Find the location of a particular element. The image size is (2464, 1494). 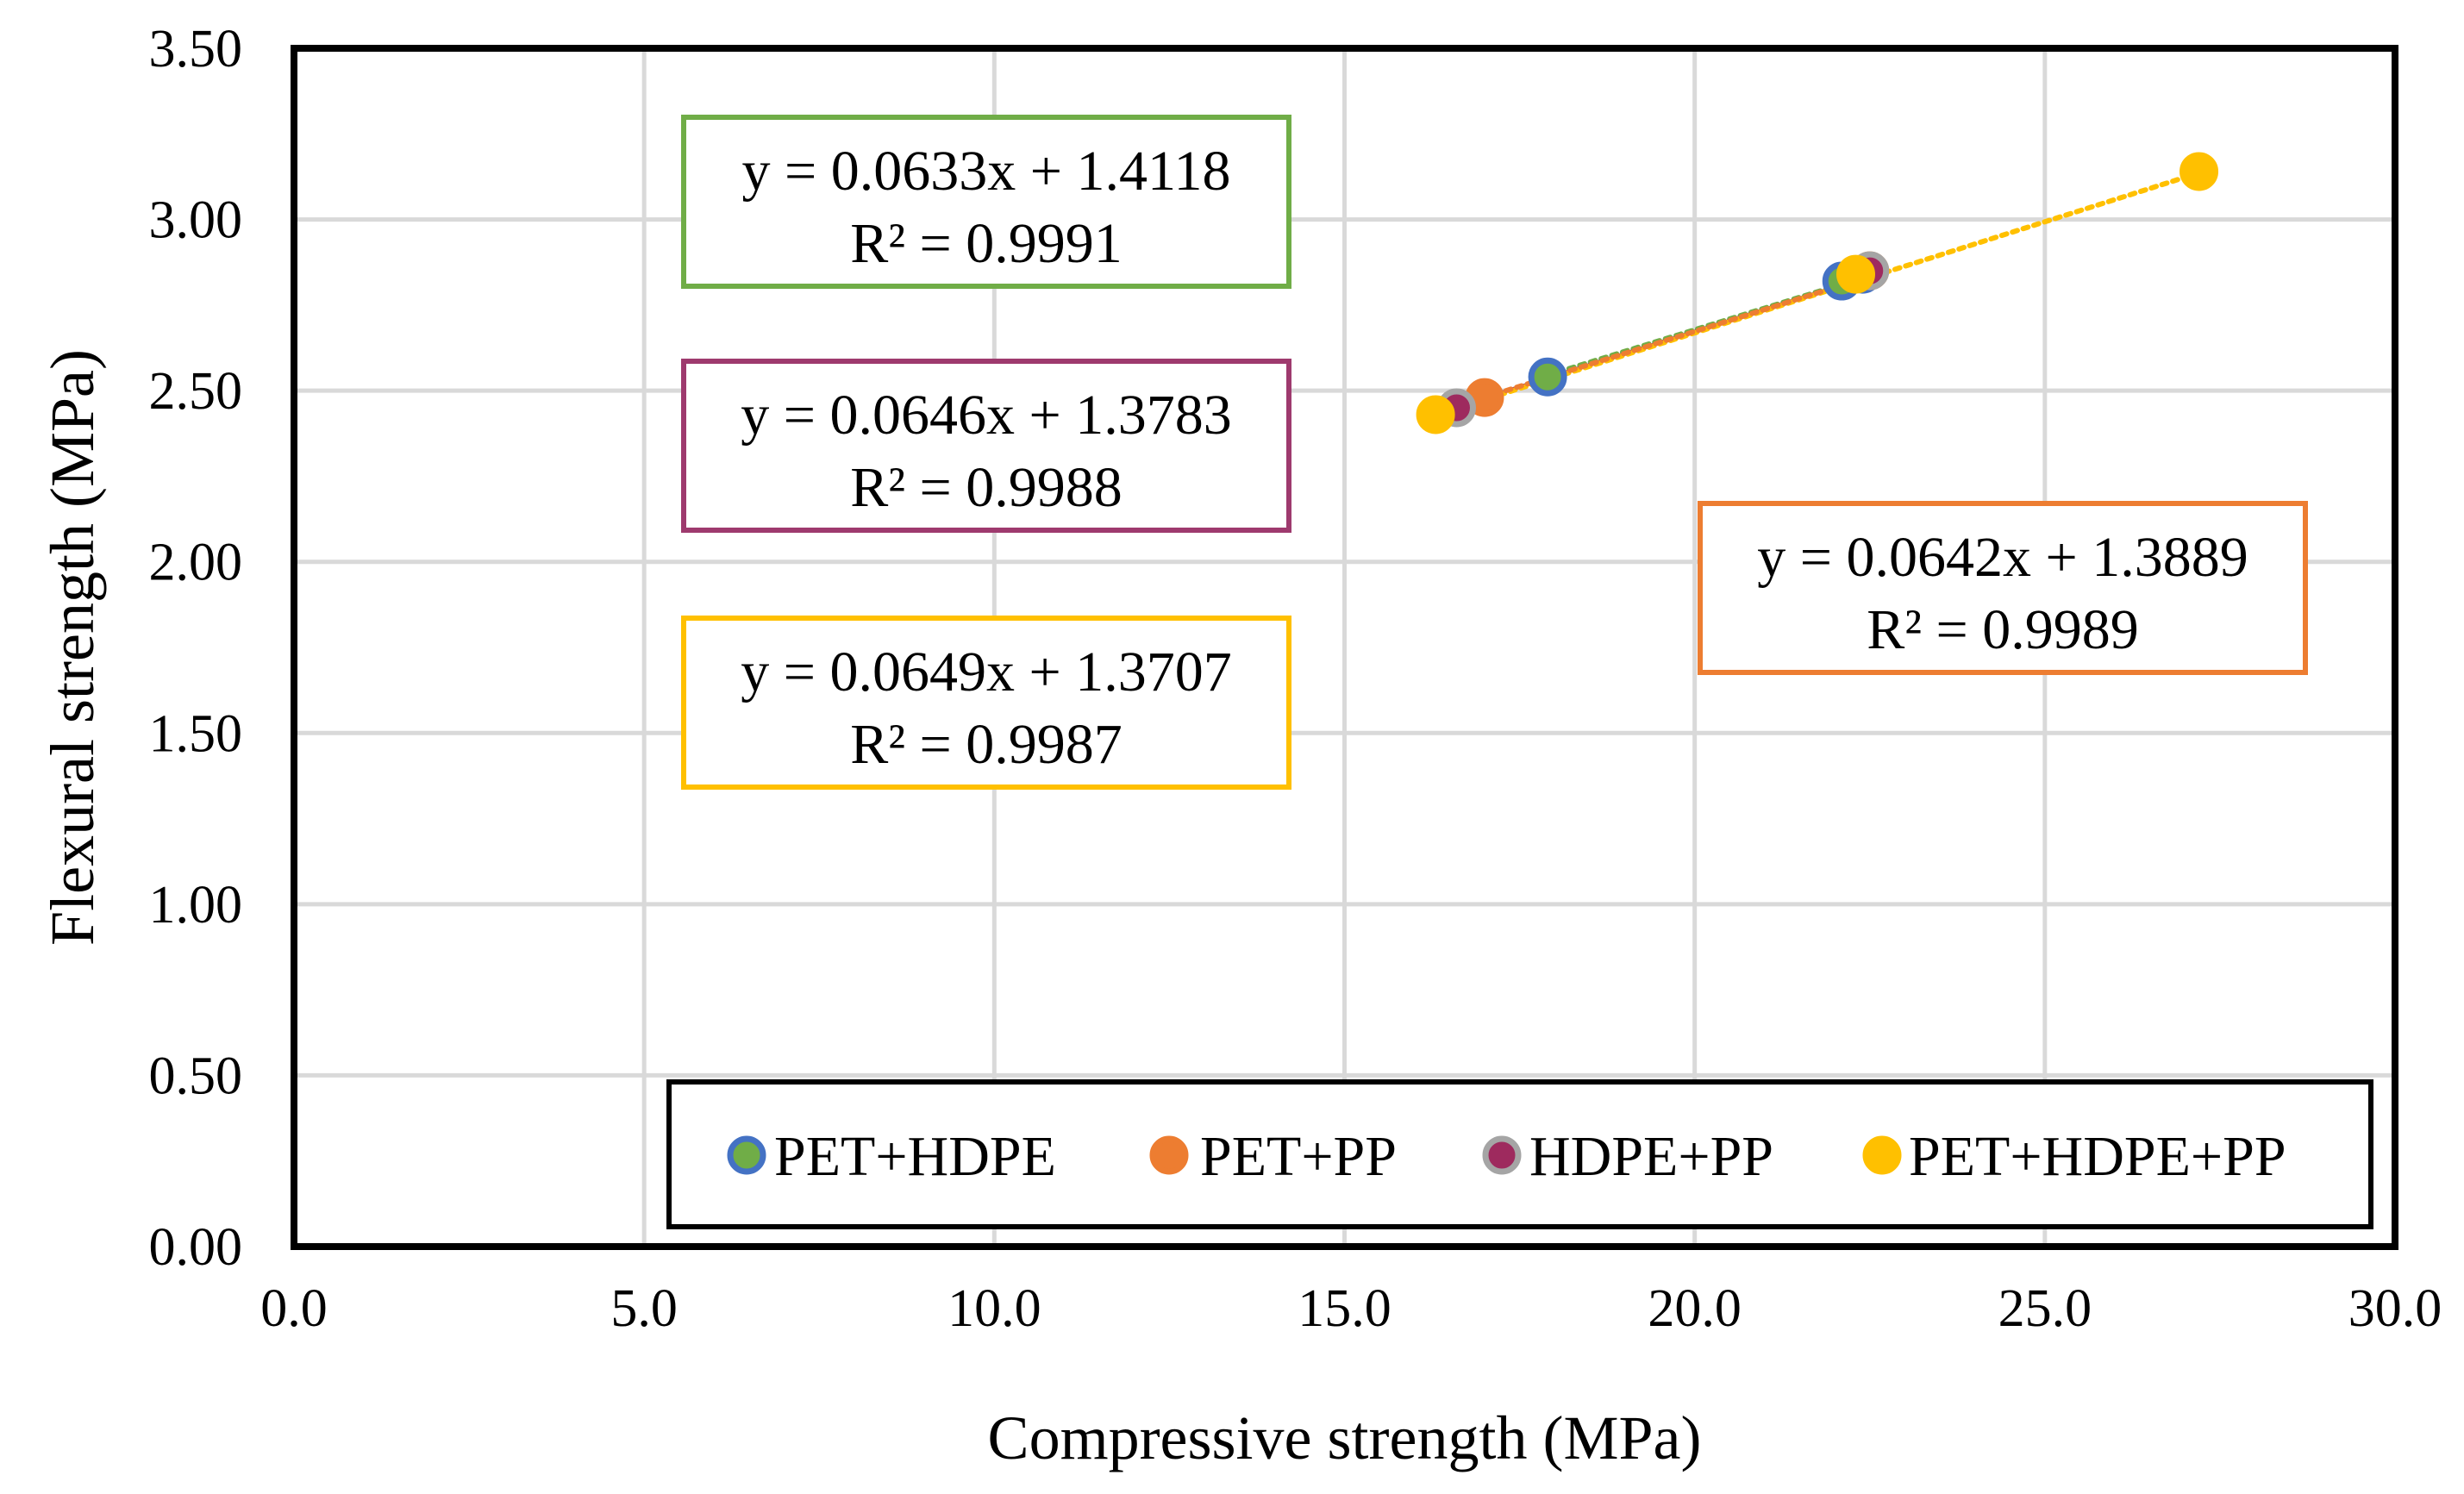

legend-label: HDPE+PP is located at coordinates (1651, 1156).